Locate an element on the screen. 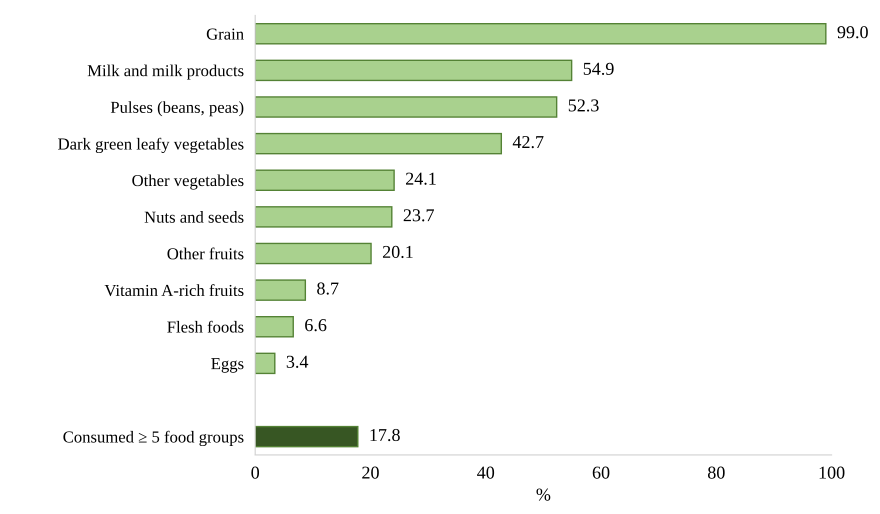  y-tick-label: Milk and milk products is located at coordinates (166, 72).